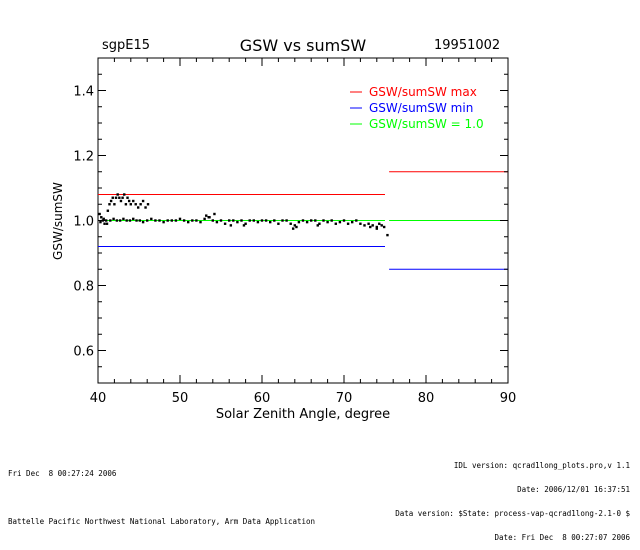 Image resolution: width=640 pixels, height=550 pixels. I want to click on y-axis-label: GSW/sumSW, so click(58, 221).